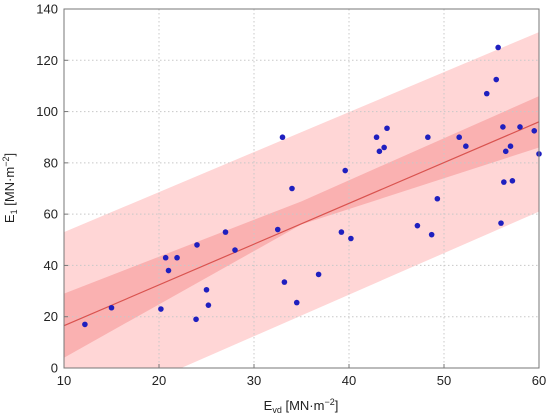  What do you see at coordinates (539, 380) in the screenshot?
I see `x-tick-label: 60` at bounding box center [539, 380].